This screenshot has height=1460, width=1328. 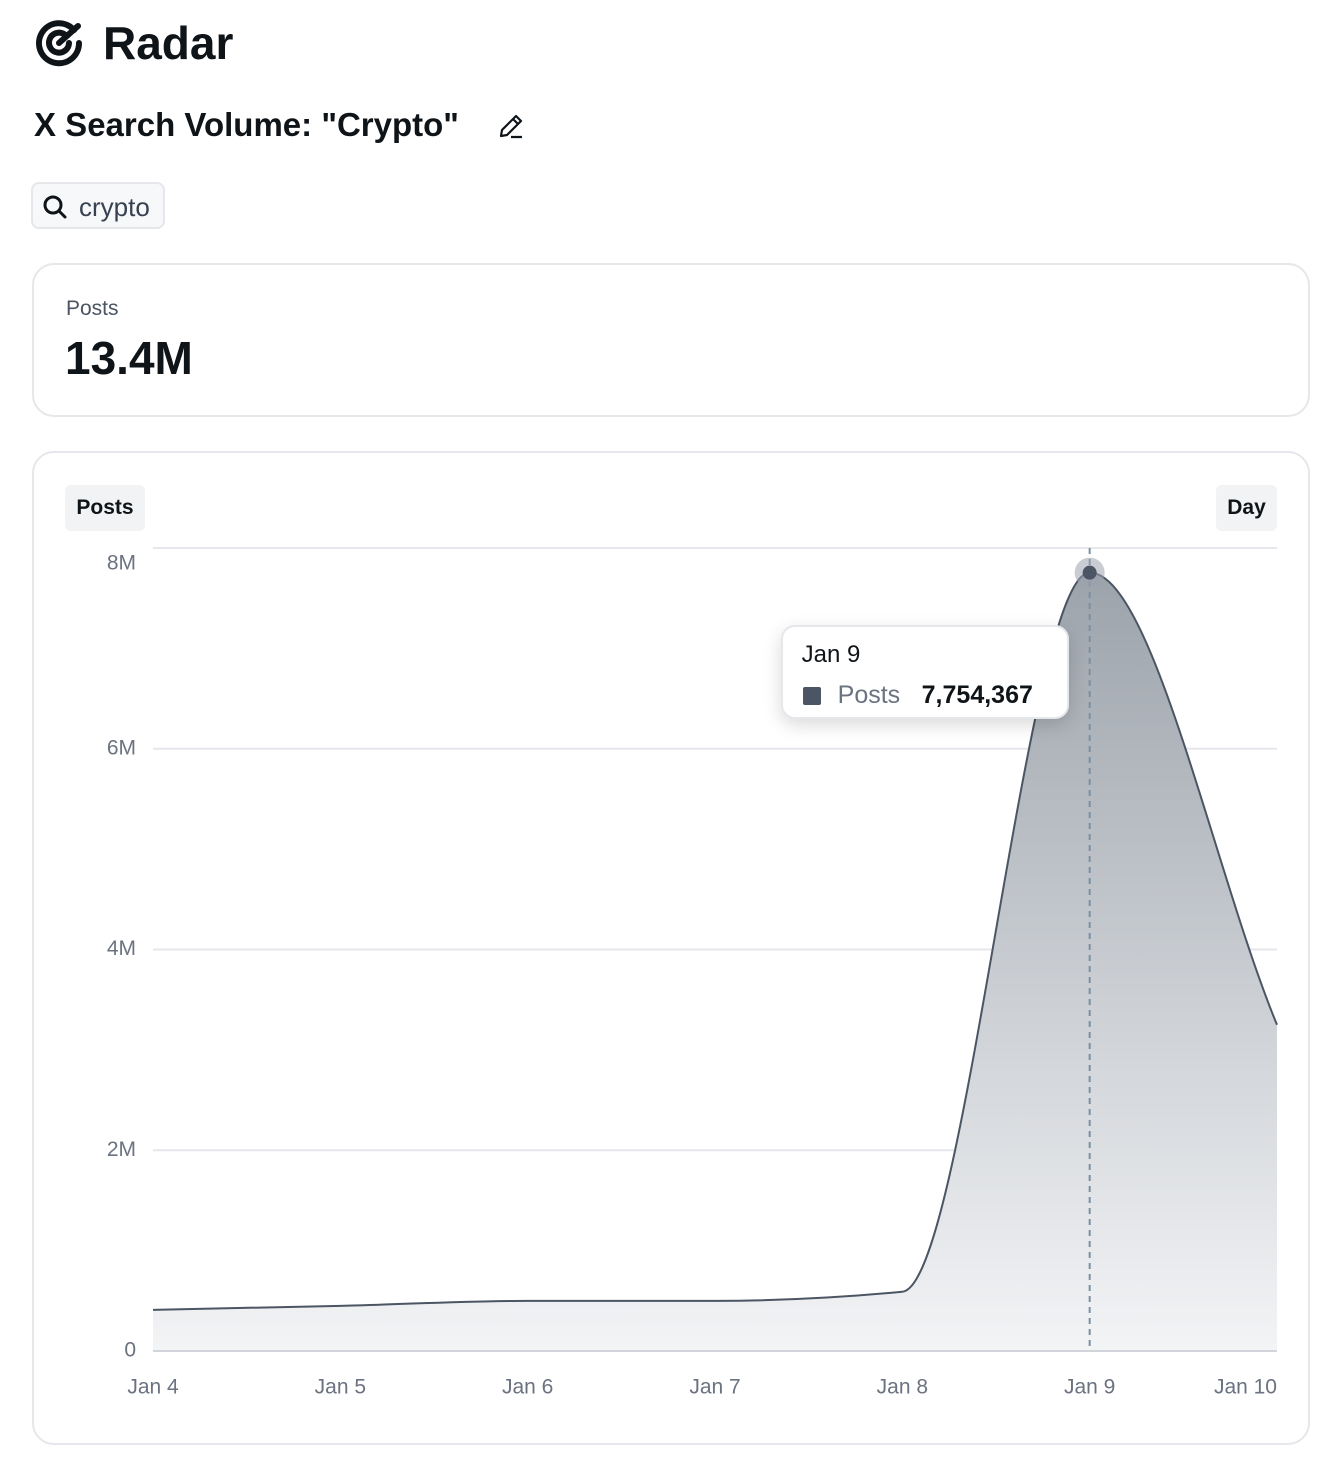 I want to click on interval-chip: Day, so click(x=1246, y=508).